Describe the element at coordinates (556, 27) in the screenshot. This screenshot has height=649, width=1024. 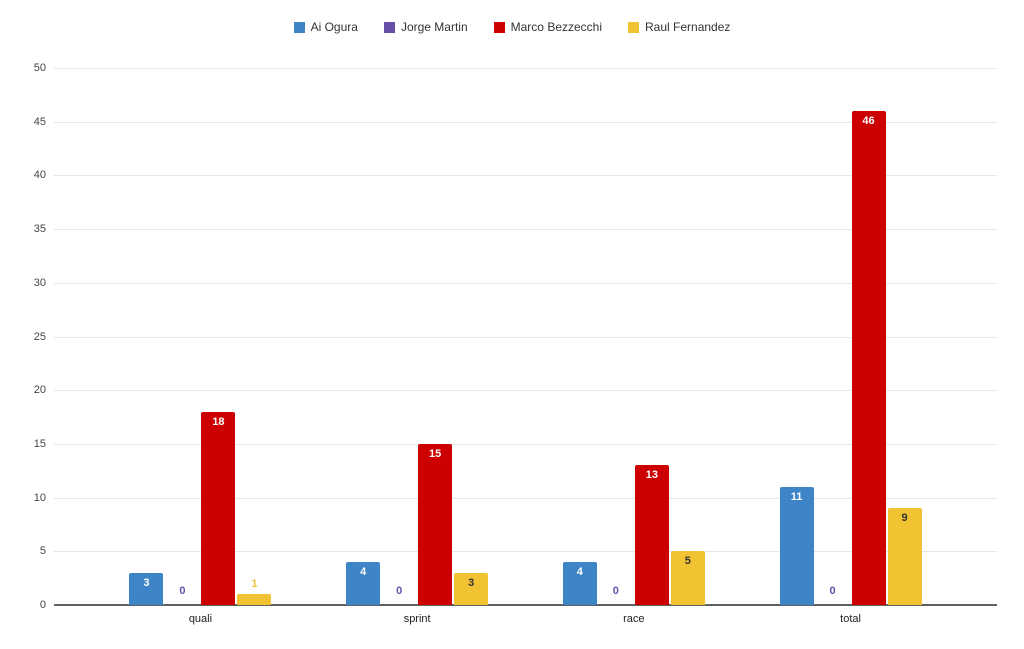
I see `legend-label: Marco Bezzecchi` at that location.